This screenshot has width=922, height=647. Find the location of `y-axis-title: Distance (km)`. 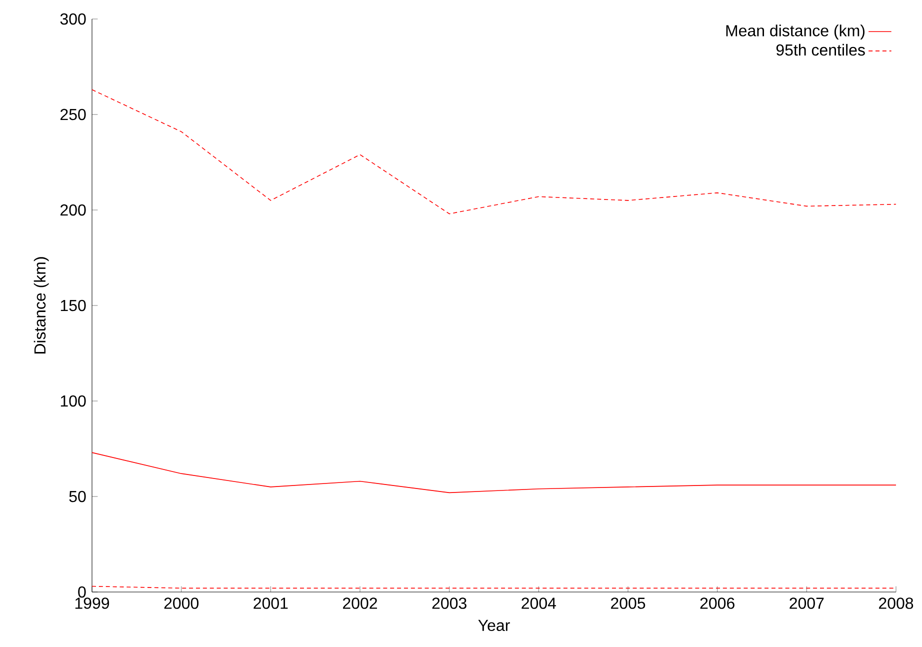

y-axis-title: Distance (km) is located at coordinates (41, 305).